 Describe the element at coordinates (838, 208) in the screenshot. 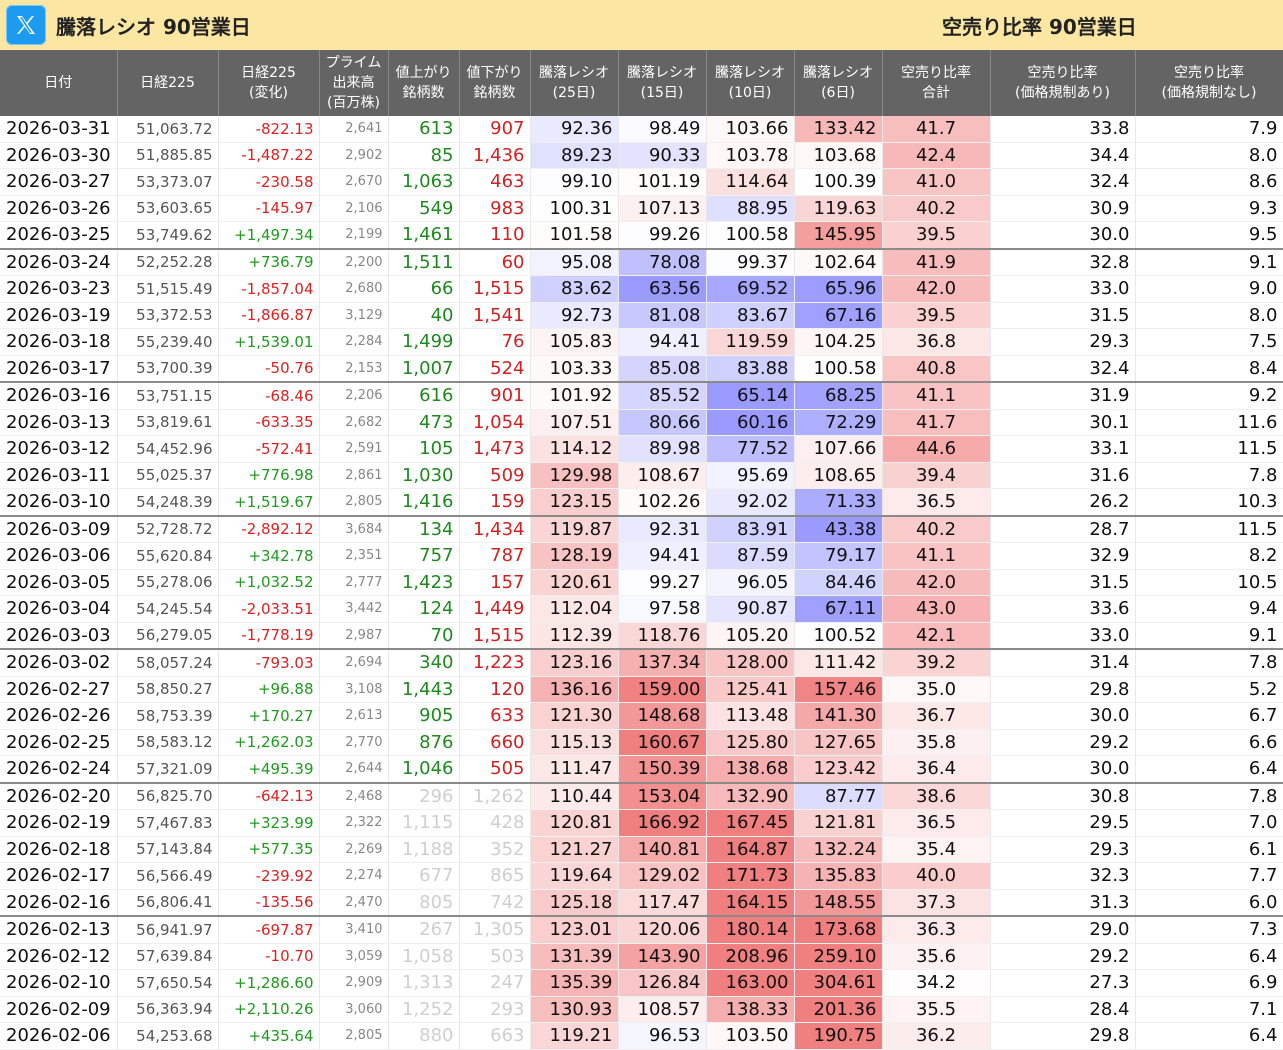

I see `cell-r6: 119.63` at that location.